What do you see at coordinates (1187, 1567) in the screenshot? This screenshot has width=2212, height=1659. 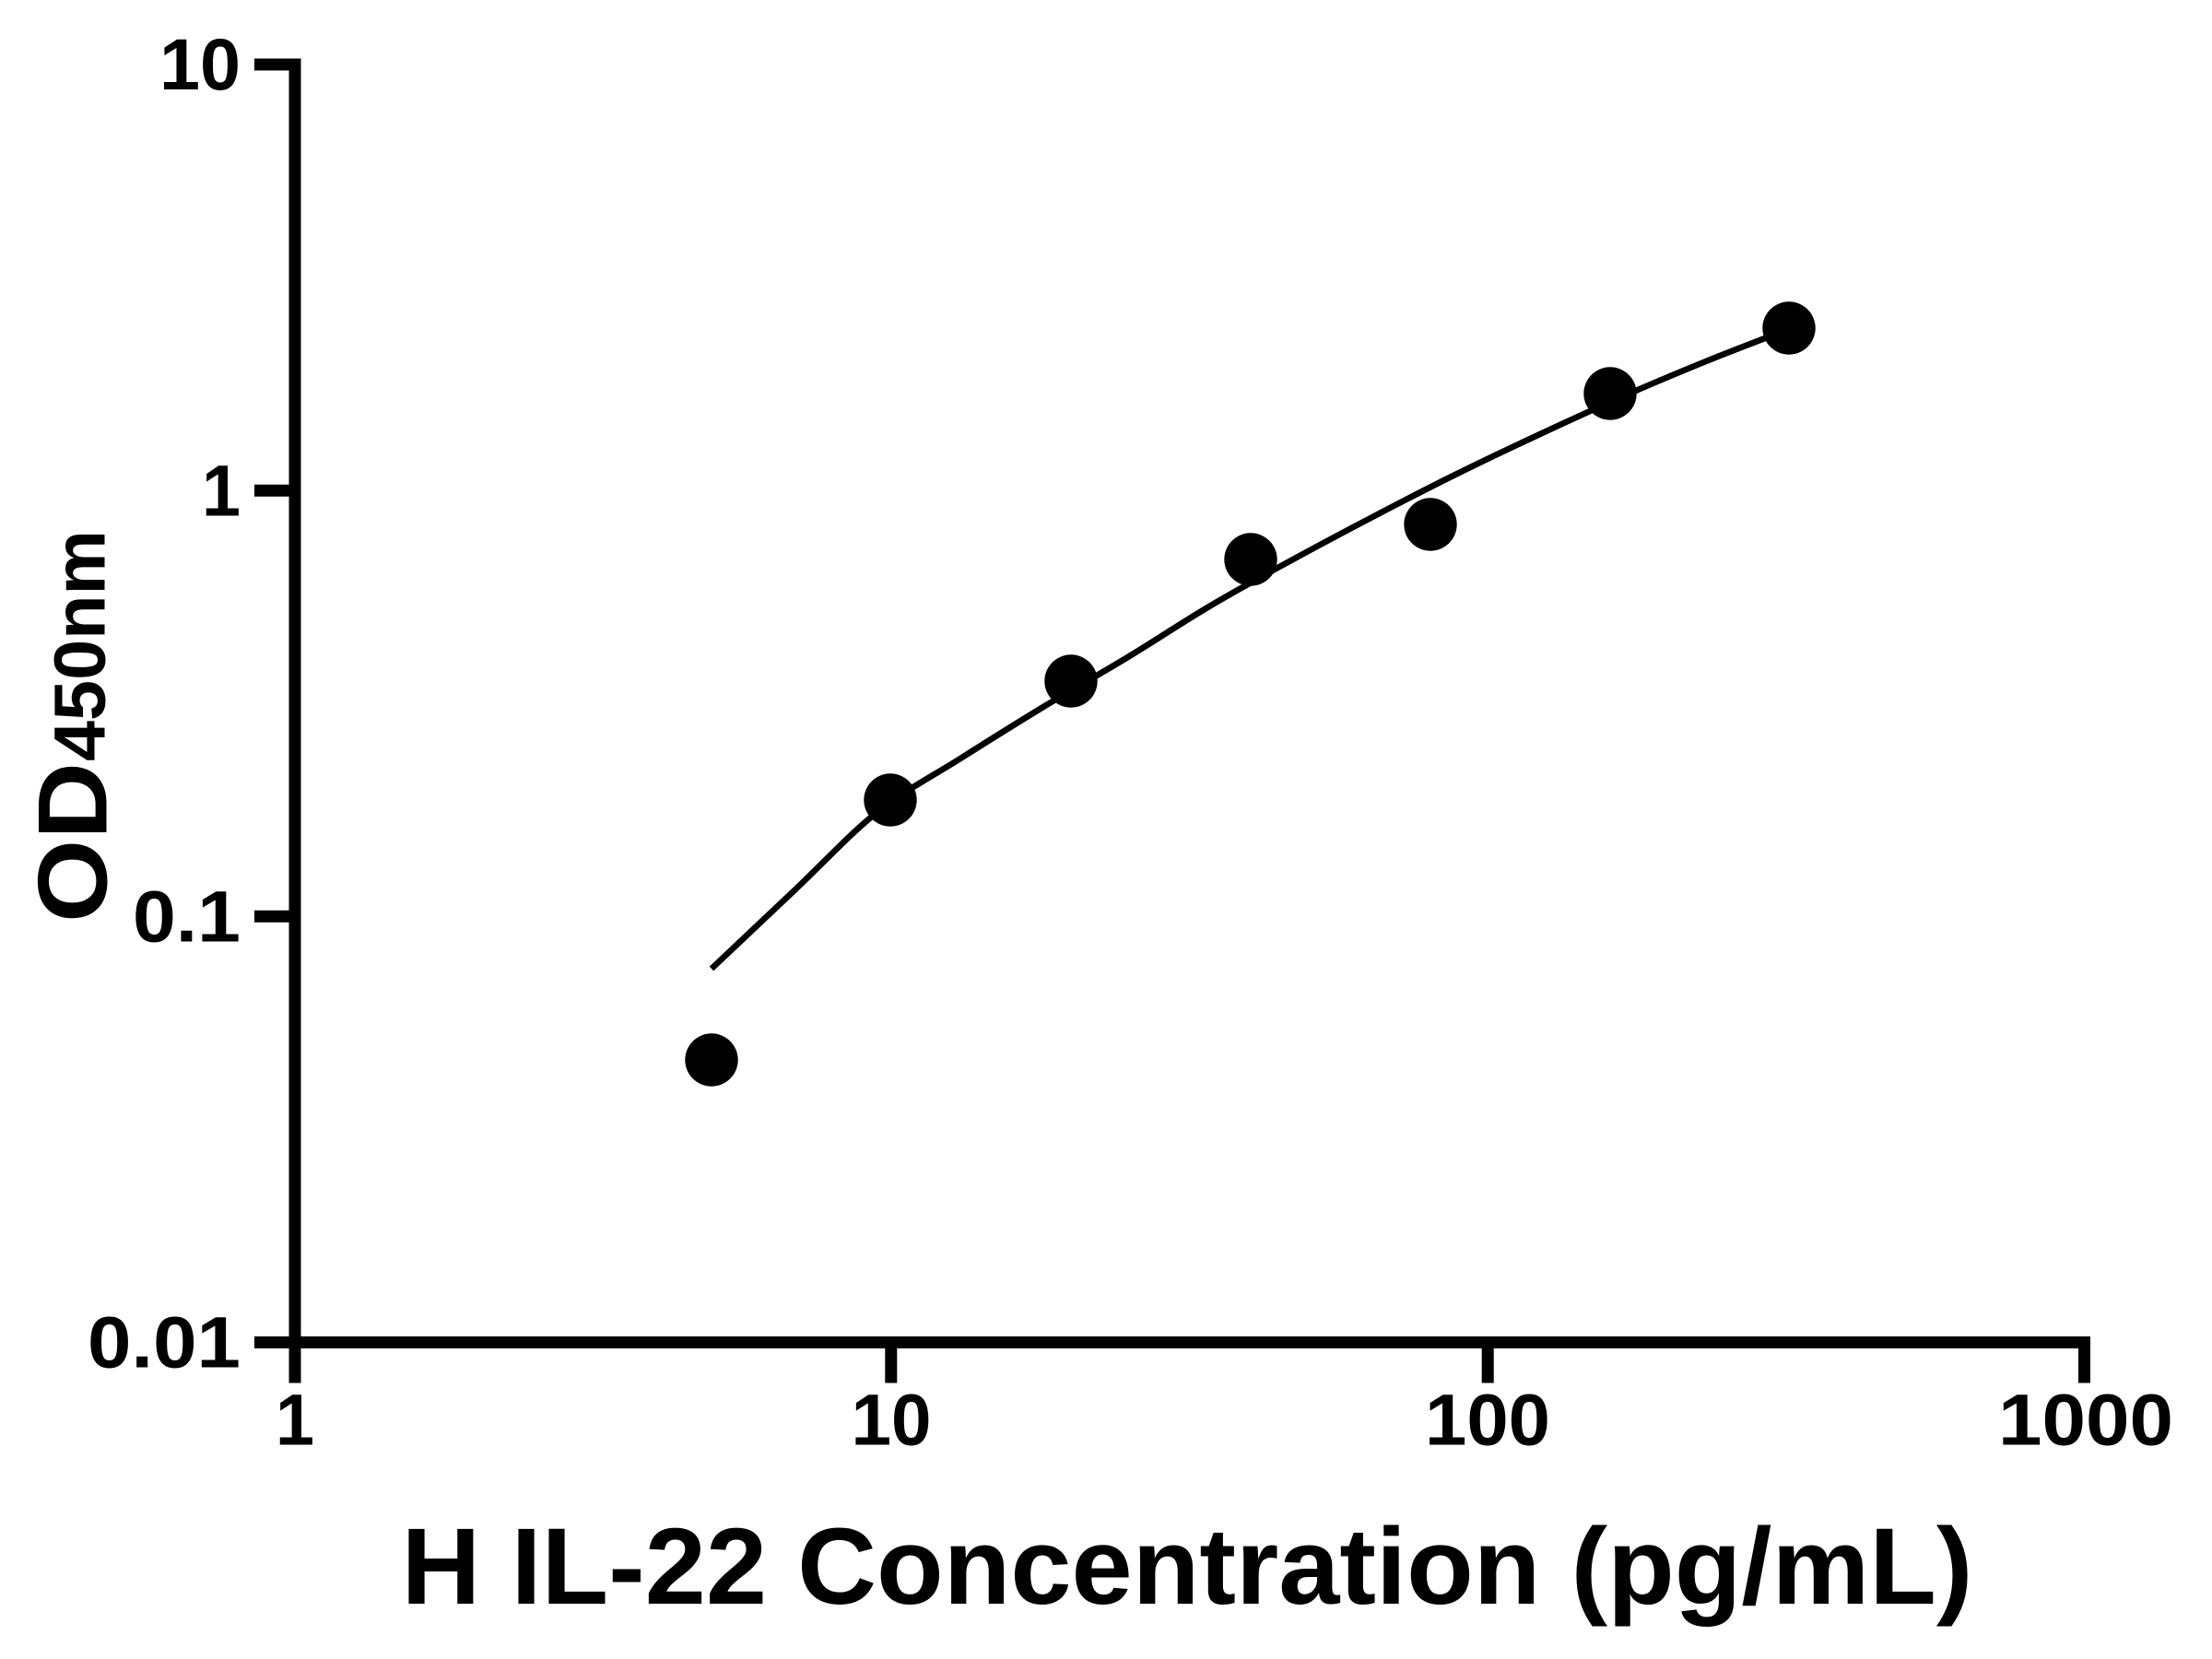 I see `svg-text: H IL-22 Concentration (pg/mL)` at bounding box center [1187, 1567].